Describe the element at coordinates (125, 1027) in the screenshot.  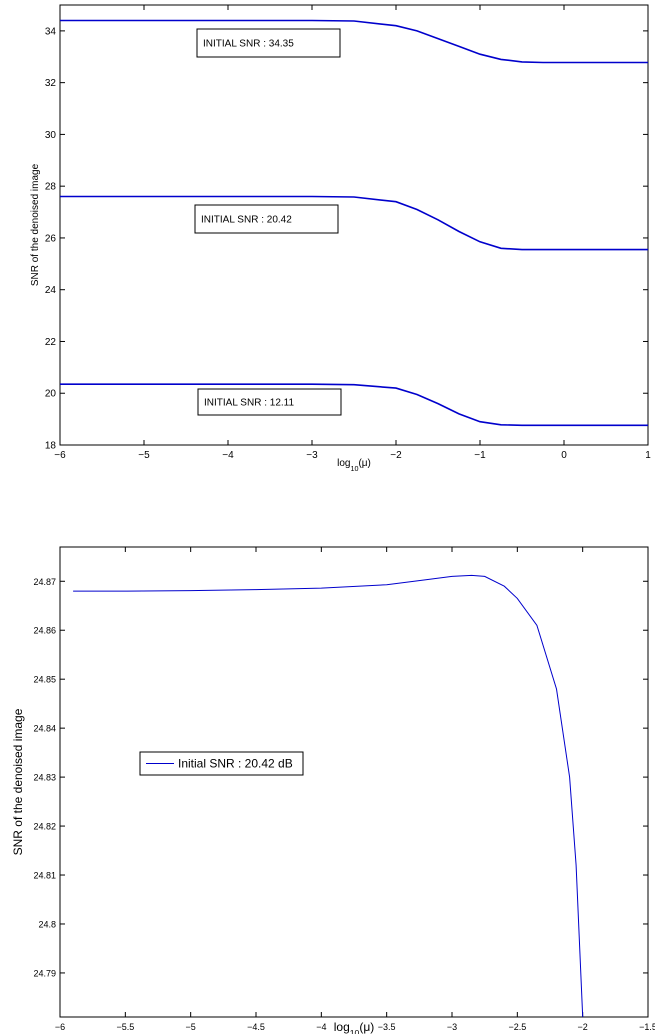
I see `x-tick-label: −5.5` at that location.